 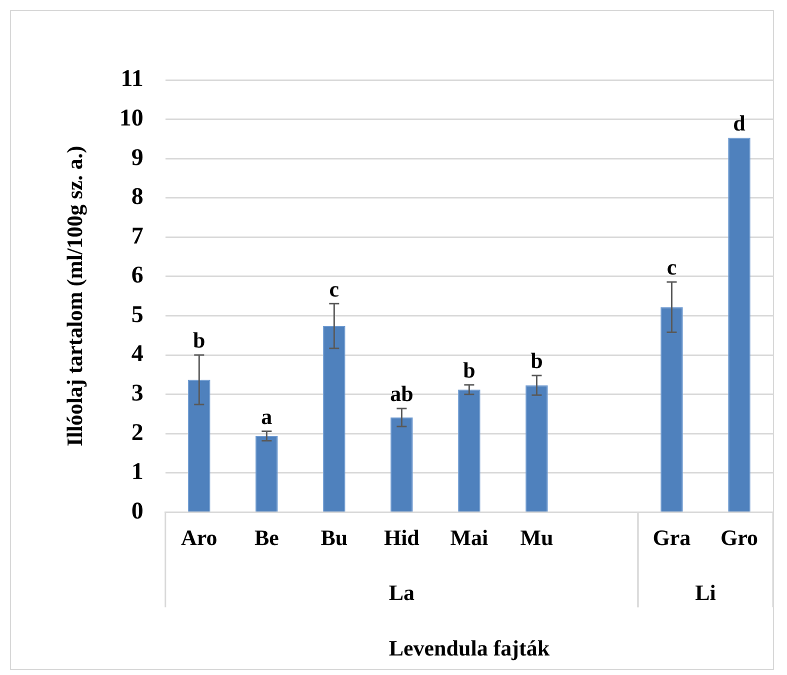 What do you see at coordinates (137, 315) in the screenshot?
I see `y-tick-label: 5` at bounding box center [137, 315].